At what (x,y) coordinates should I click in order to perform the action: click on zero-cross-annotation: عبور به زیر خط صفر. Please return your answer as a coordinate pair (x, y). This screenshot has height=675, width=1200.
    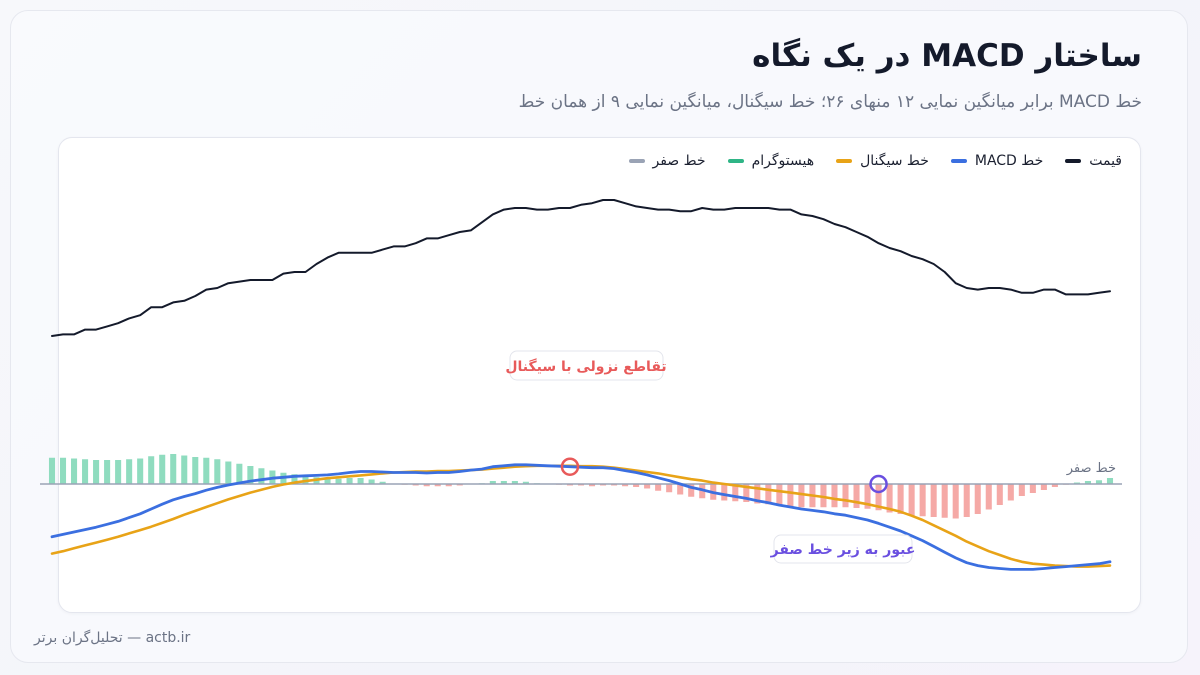
    Looking at the image, I should click on (843, 519).